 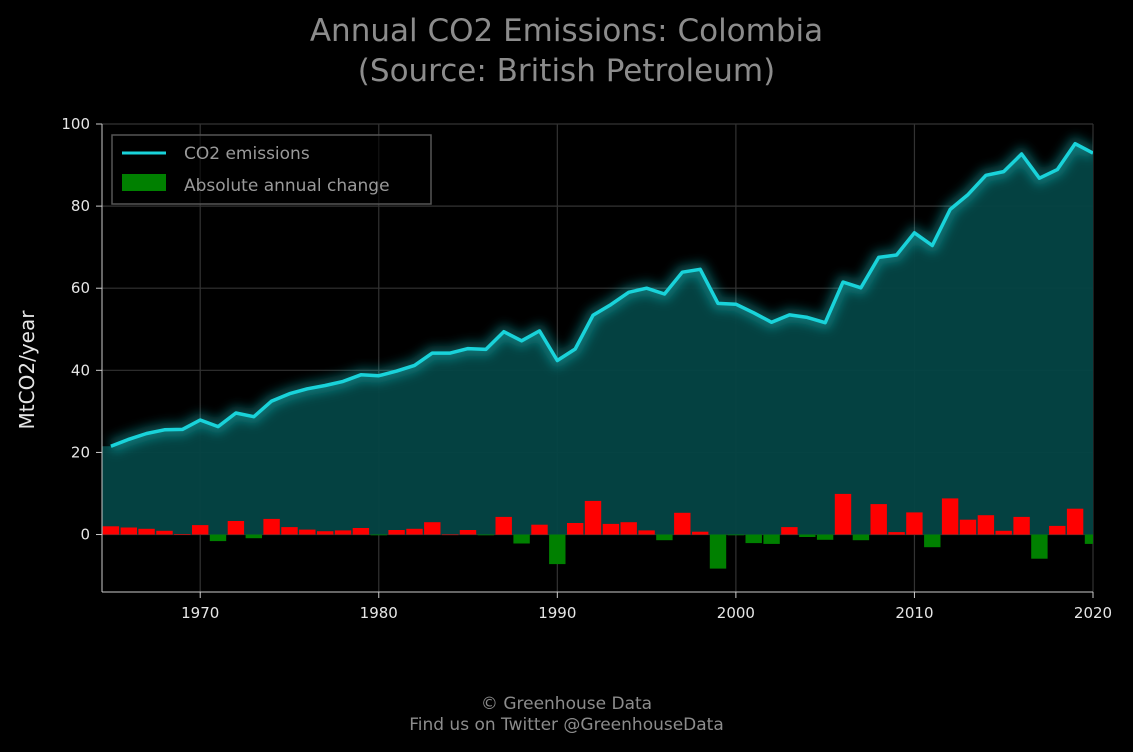 What do you see at coordinates (736, 613) in the screenshot?
I see `x-tick-label: 2000` at bounding box center [736, 613].